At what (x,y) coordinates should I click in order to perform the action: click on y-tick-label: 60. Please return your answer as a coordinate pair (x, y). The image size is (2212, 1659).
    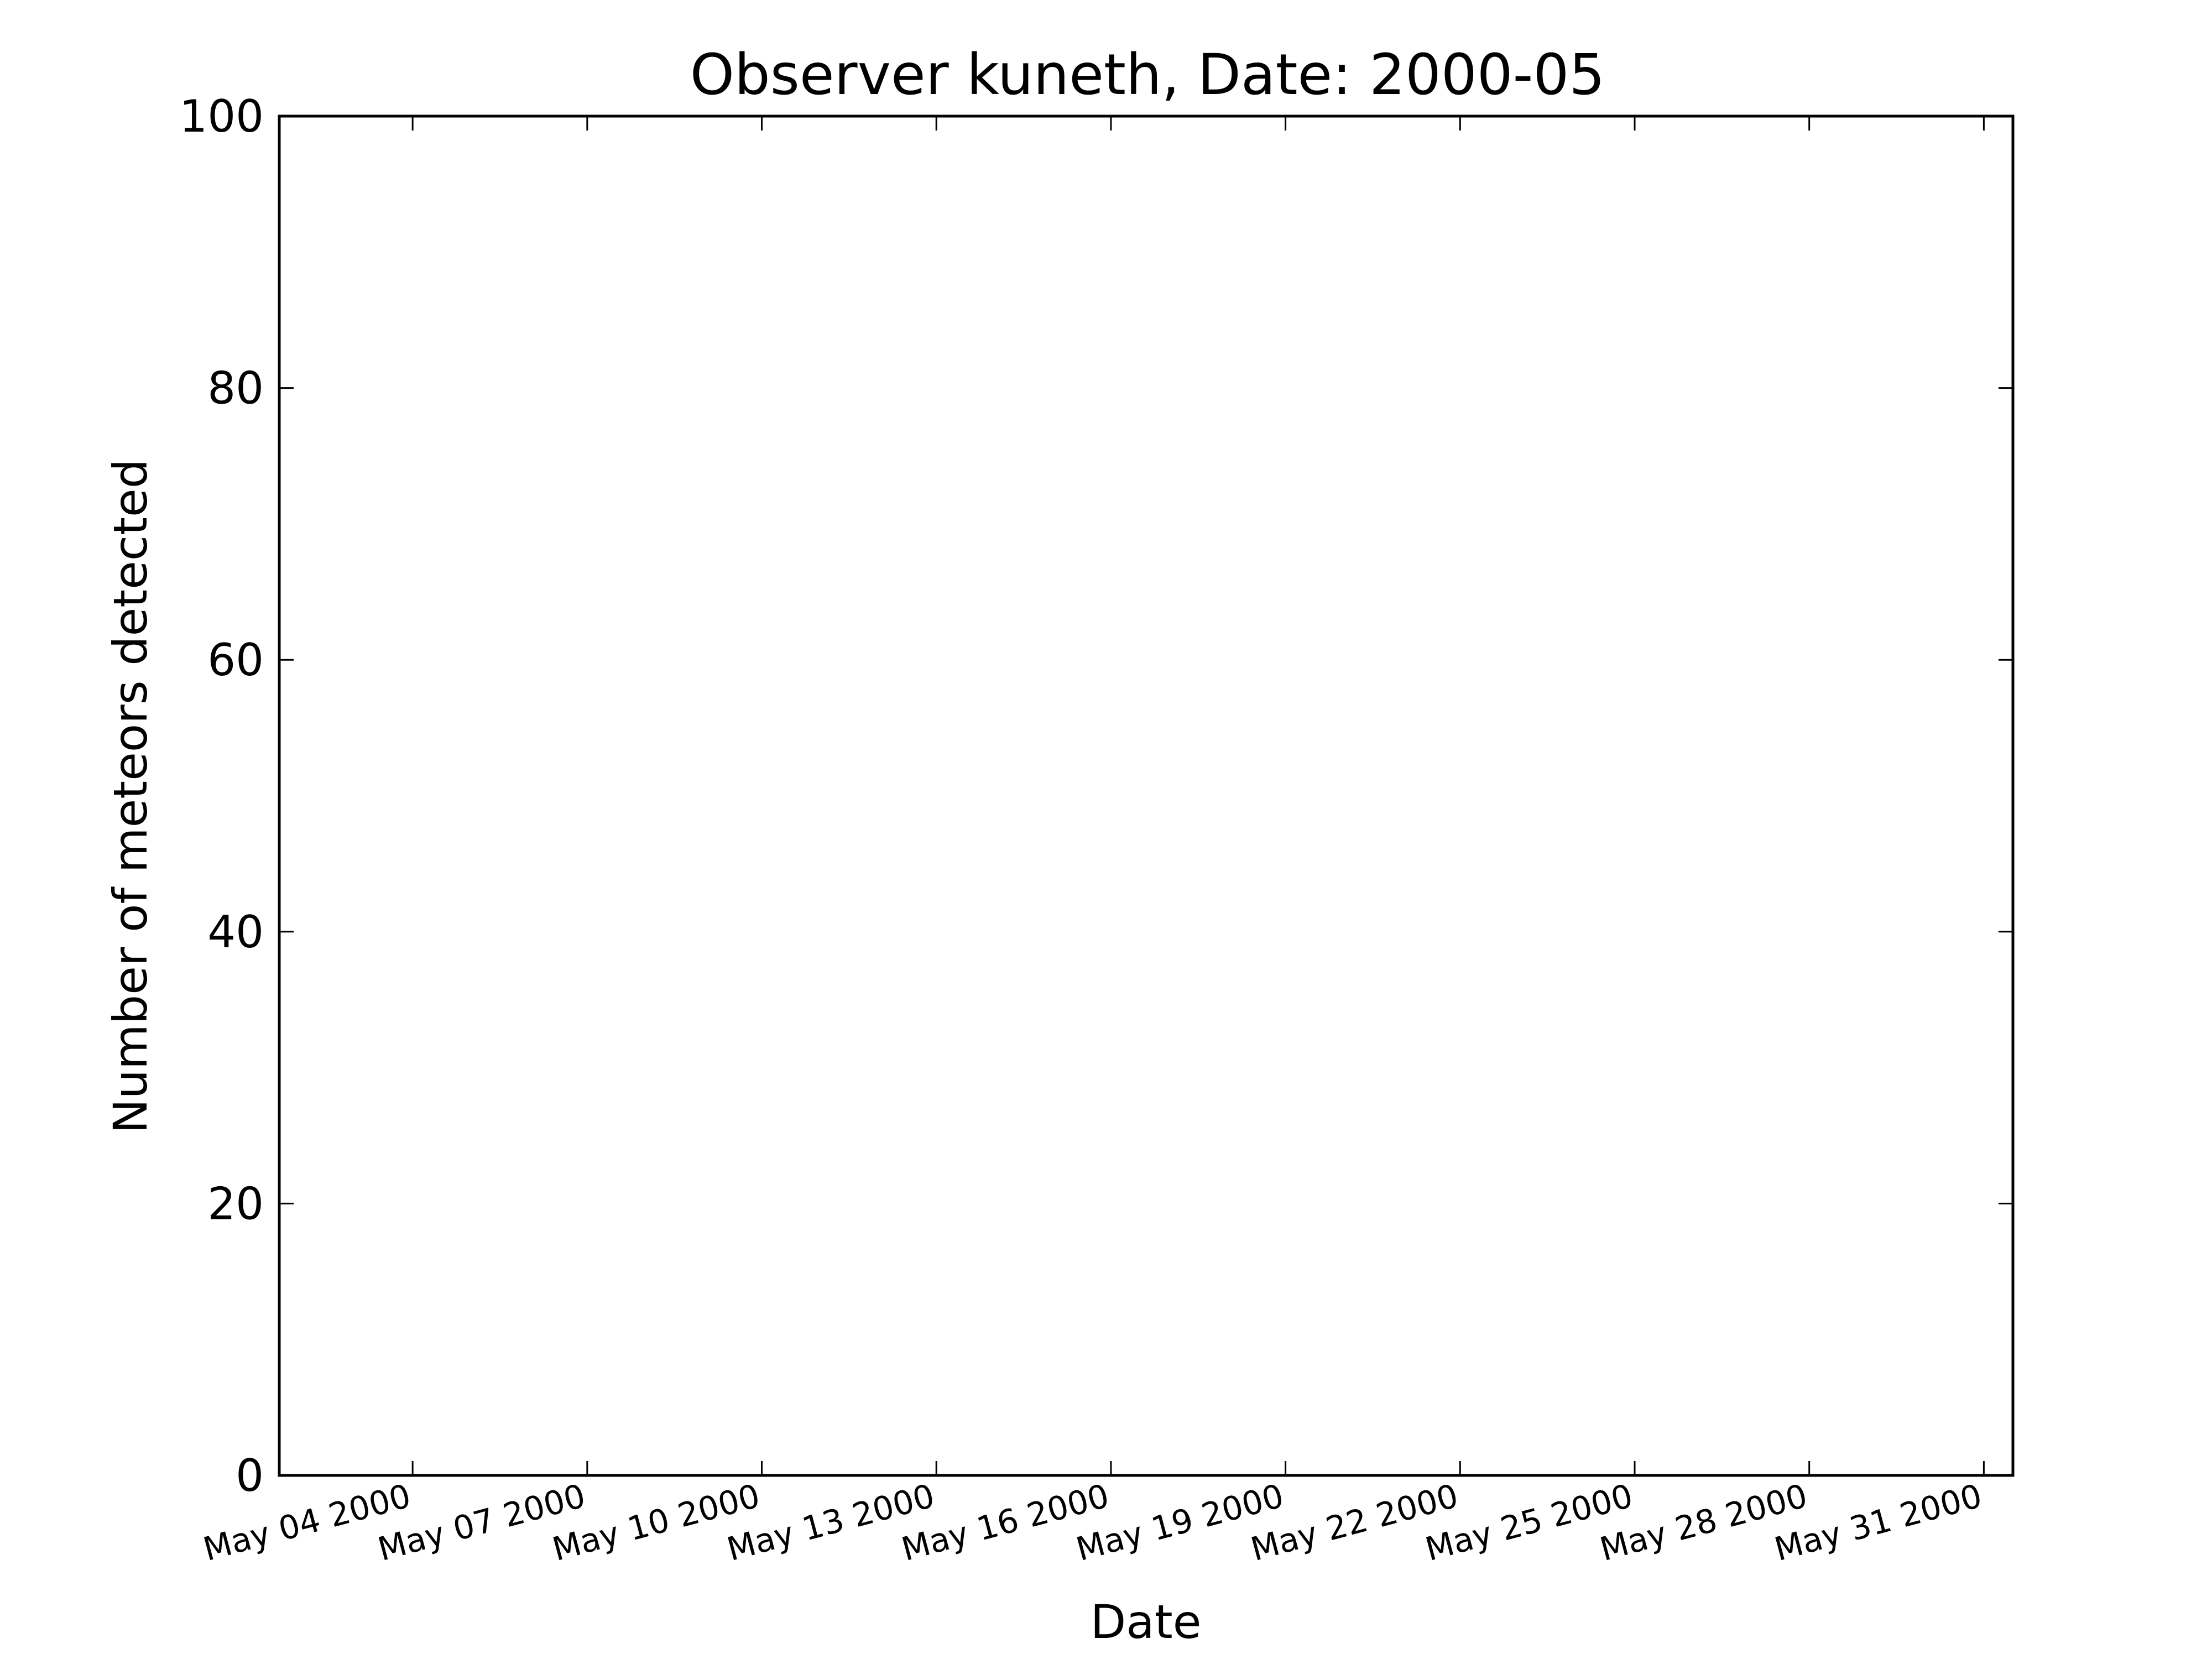
    Looking at the image, I should click on (236, 660).